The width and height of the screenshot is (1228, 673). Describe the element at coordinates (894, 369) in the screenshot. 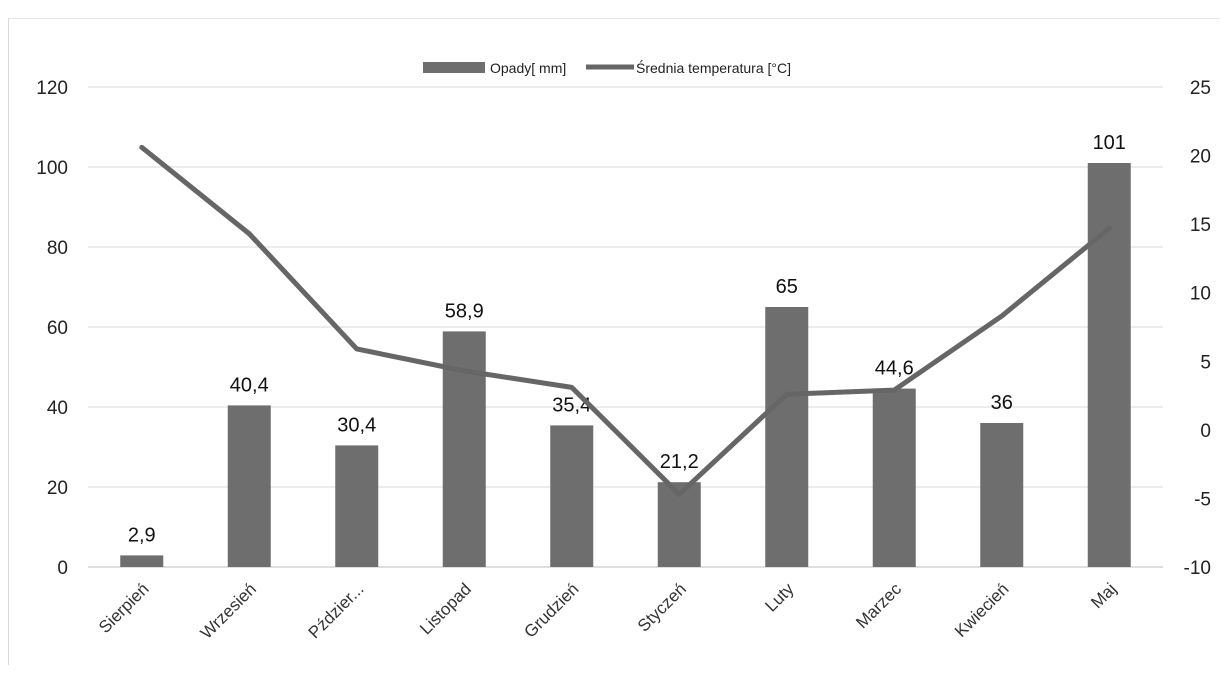

I see `bar-data-label: 44,6` at that location.